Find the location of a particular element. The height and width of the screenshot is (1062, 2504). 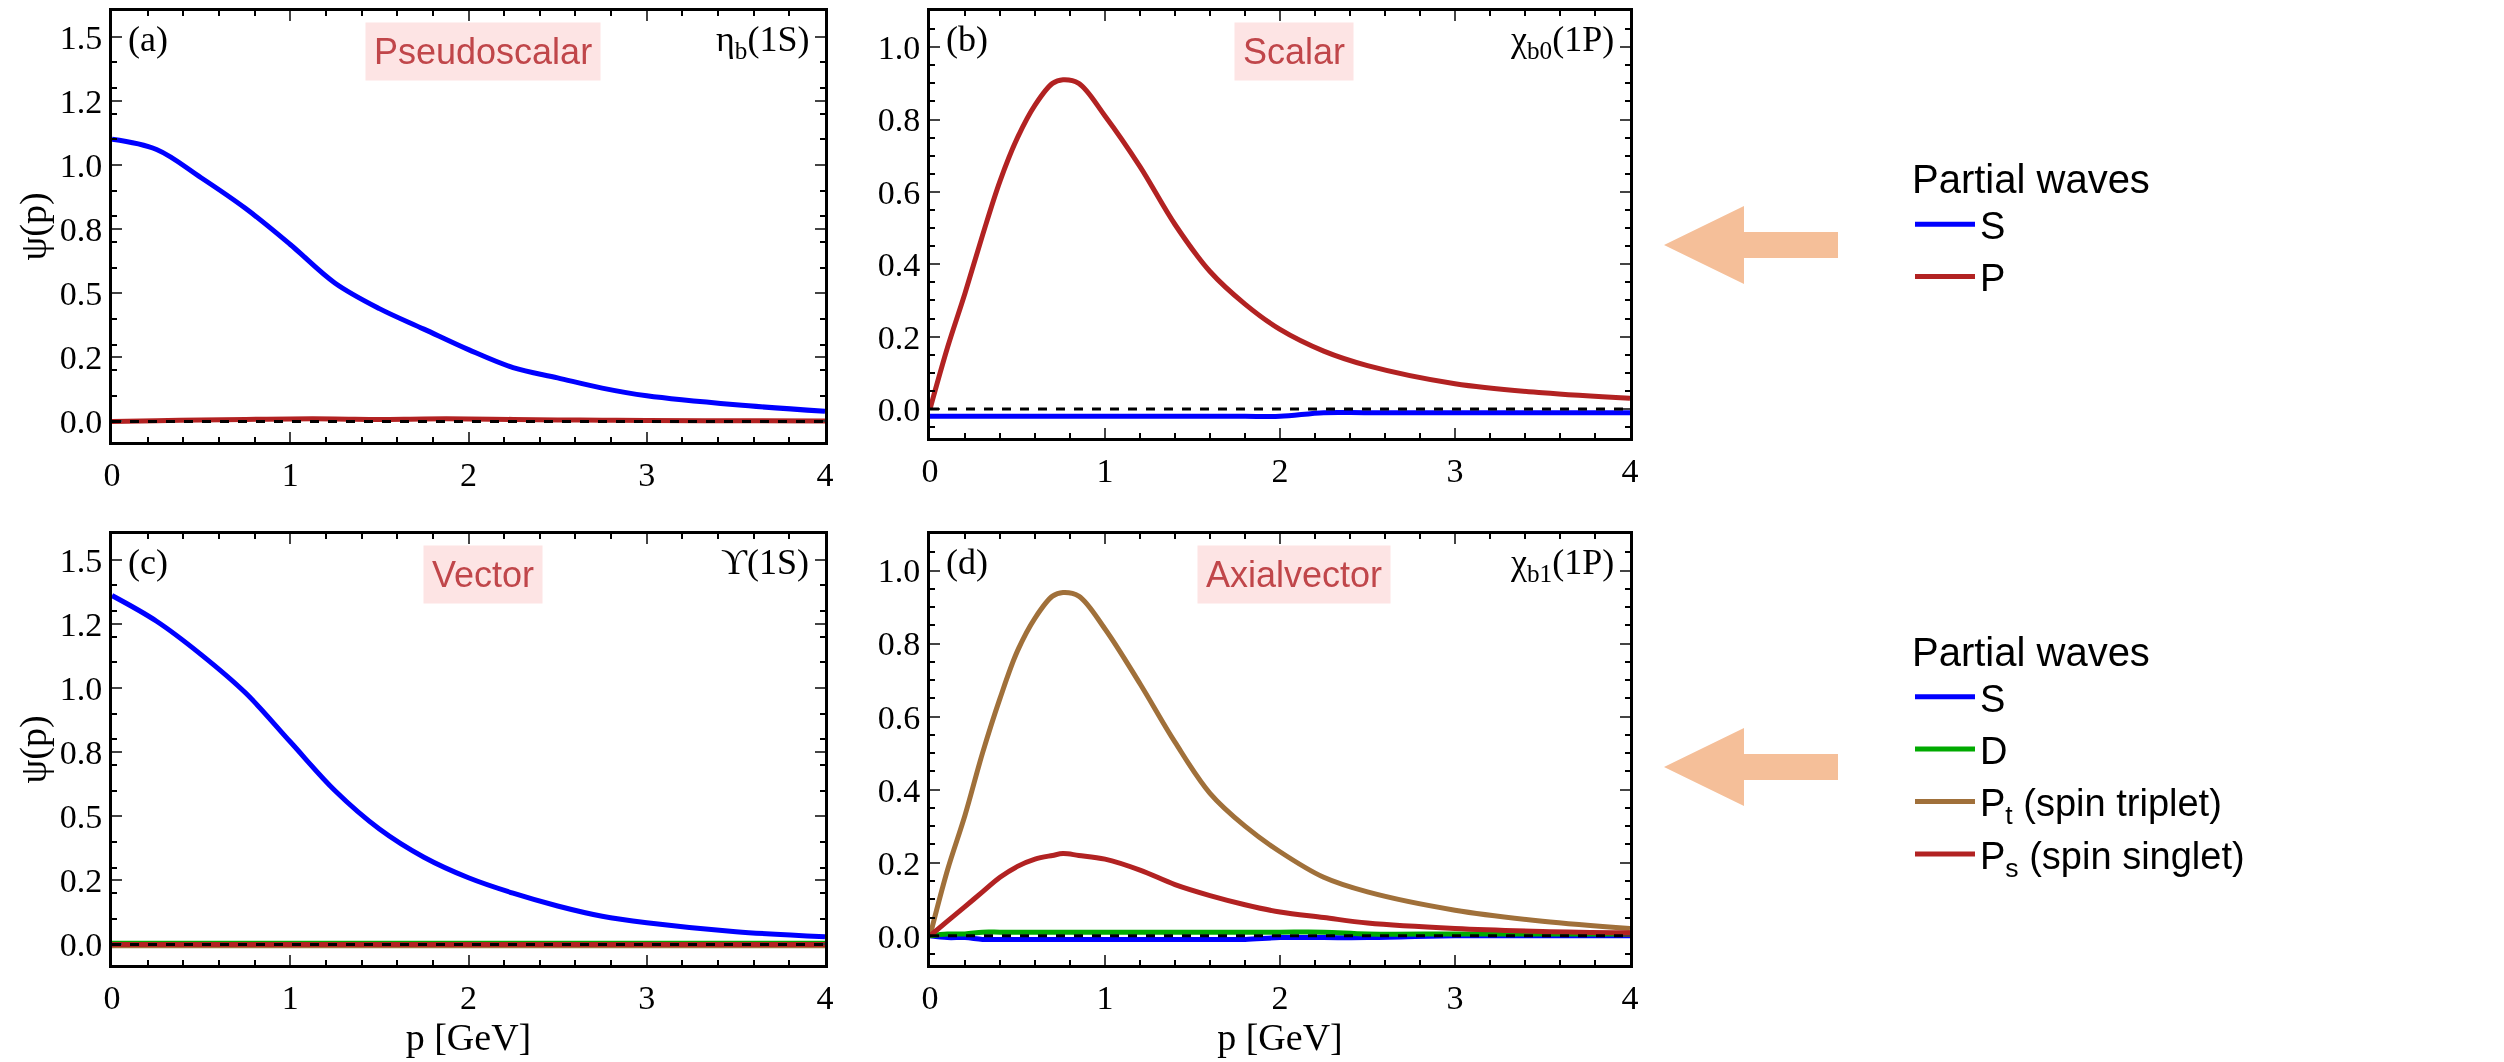

annotation: χ$_{b0}$(1P) is located at coordinates (1562, 41).